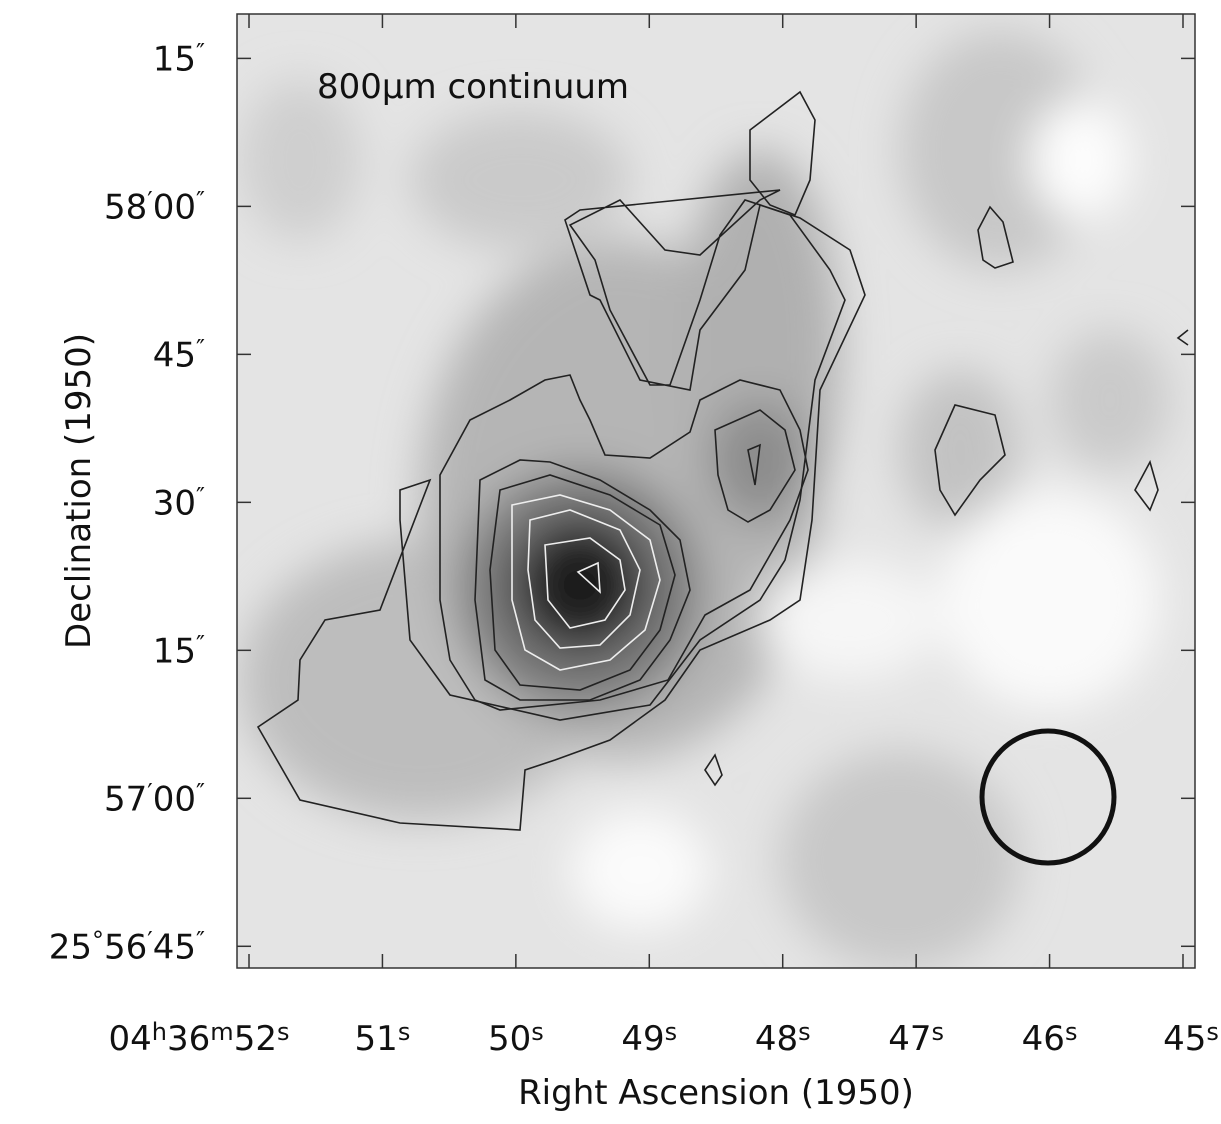 The height and width of the screenshot is (1124, 1221). Describe the element at coordinates (127, 947) in the screenshot. I see `y-tick-label: 25°56′45″` at that location.